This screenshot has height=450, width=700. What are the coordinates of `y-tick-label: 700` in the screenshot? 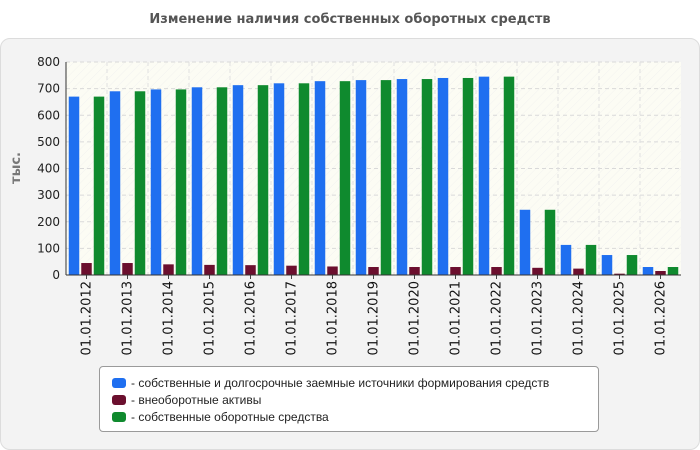 It's located at (48, 89).